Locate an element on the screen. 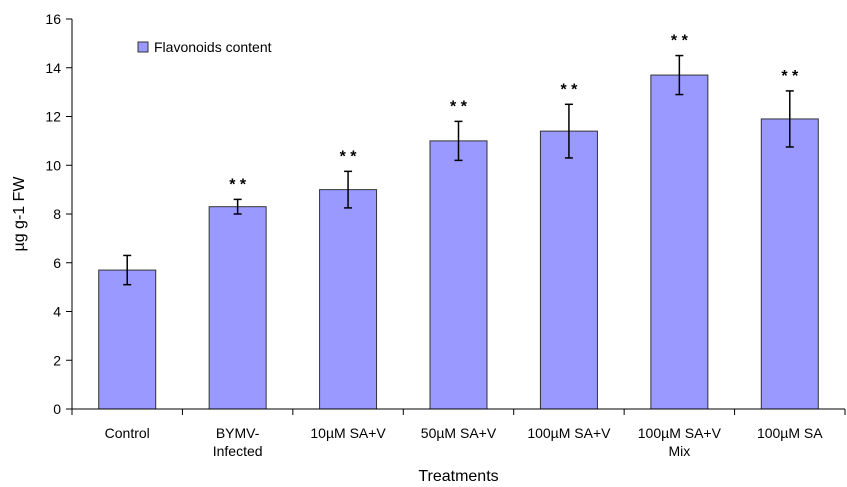 The height and width of the screenshot is (487, 847). y-axis-ticks: 0 2 4 6 8 10 12 14 16 is located at coordinates (58, 214).